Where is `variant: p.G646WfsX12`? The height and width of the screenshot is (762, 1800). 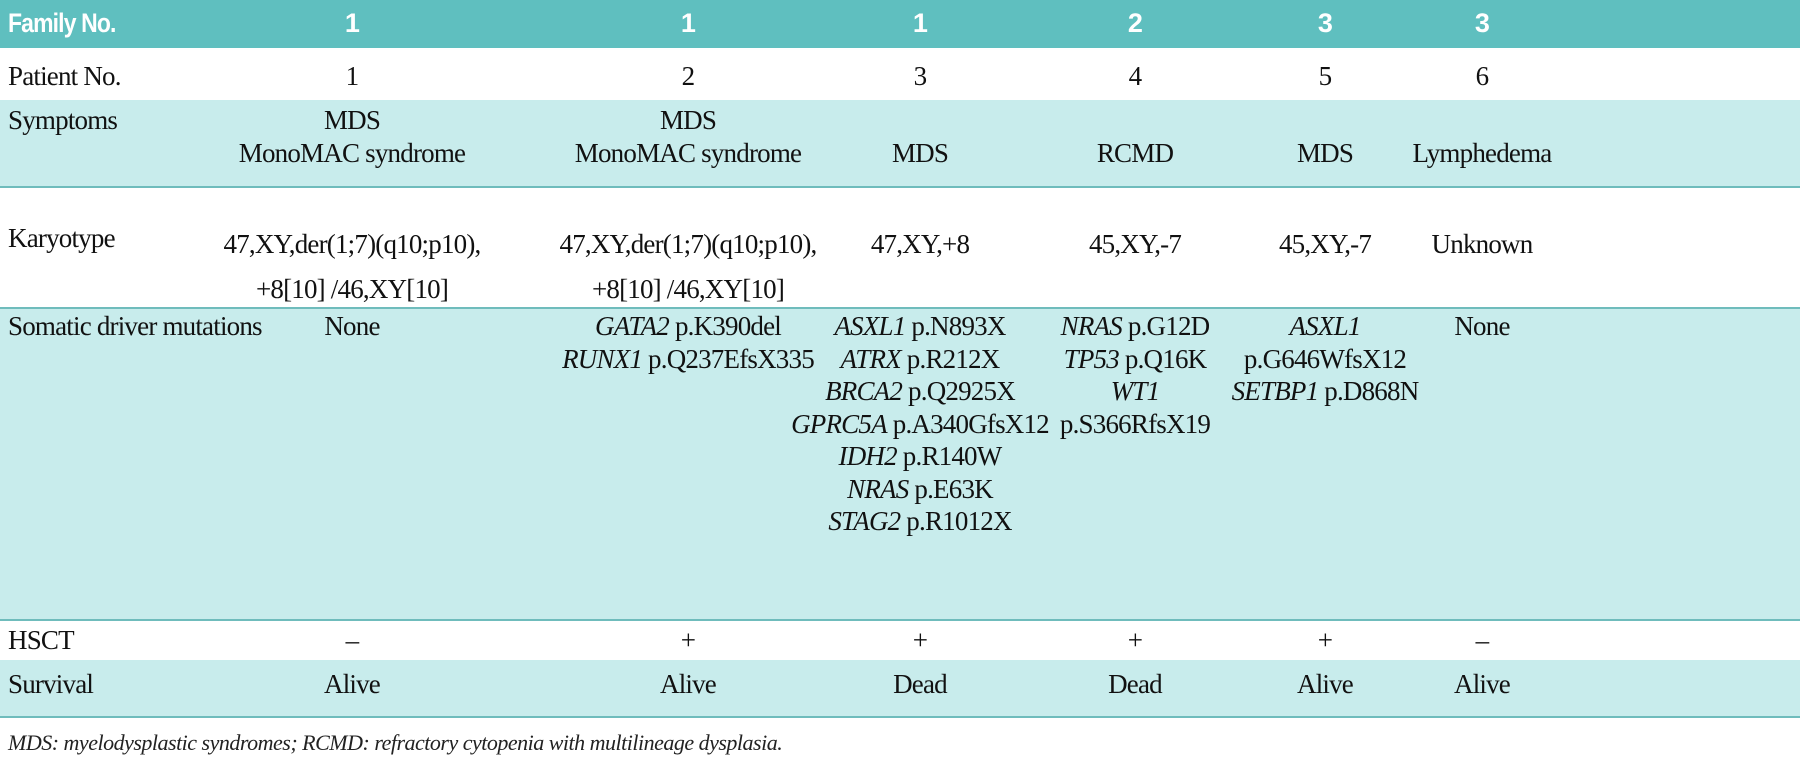
variant: p.G646WfsX12 is located at coordinates (1325, 358).